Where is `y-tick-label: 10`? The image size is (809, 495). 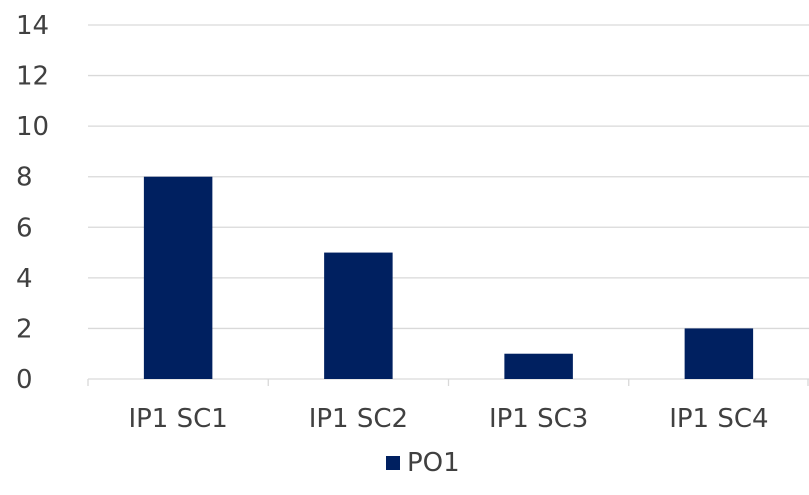
y-tick-label: 10 is located at coordinates (32, 127).